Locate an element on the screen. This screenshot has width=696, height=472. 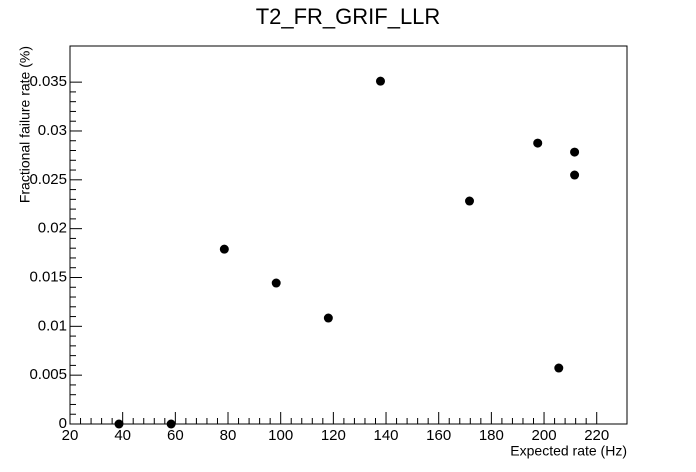
y-axis-label: Fractional failure rate (%) is located at coordinates (25, 124).